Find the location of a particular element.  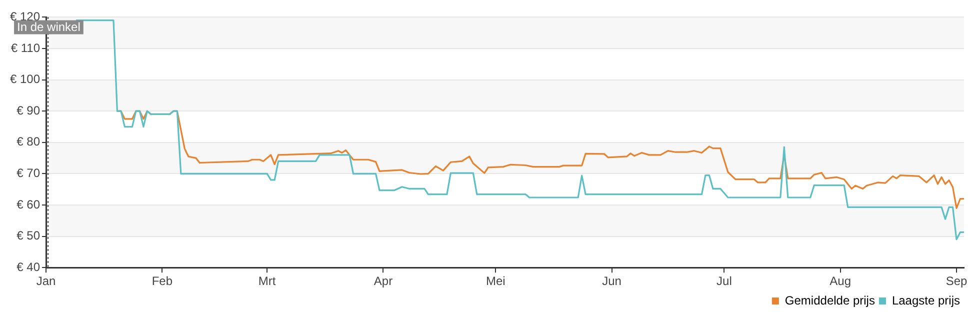

x-tick-label: Apr is located at coordinates (383, 281).